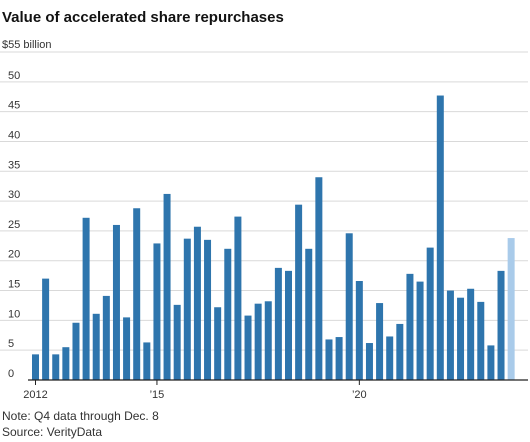 Image resolution: width=530 pixels, height=442 pixels. I want to click on y-tick-label: 0, so click(11, 374).